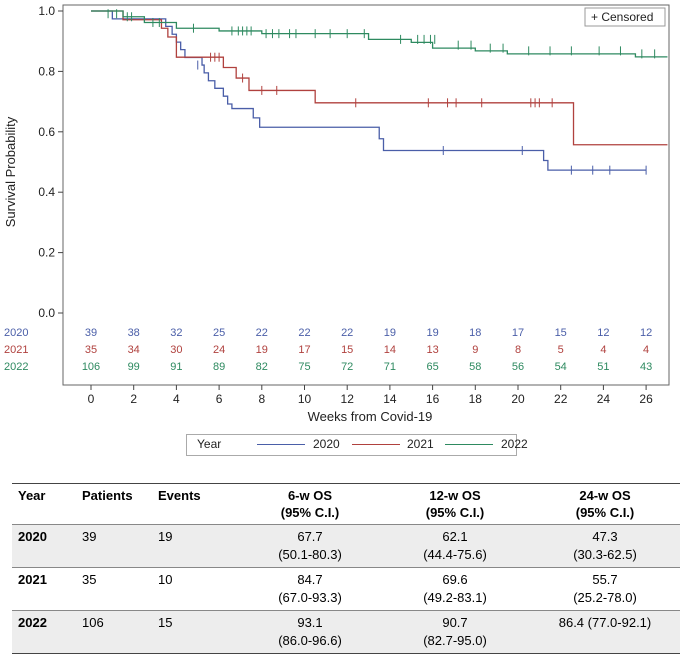 Image resolution: width=685 pixels, height=658 pixels. I want to click on at-risk-count-2021: 34, so click(134, 350).